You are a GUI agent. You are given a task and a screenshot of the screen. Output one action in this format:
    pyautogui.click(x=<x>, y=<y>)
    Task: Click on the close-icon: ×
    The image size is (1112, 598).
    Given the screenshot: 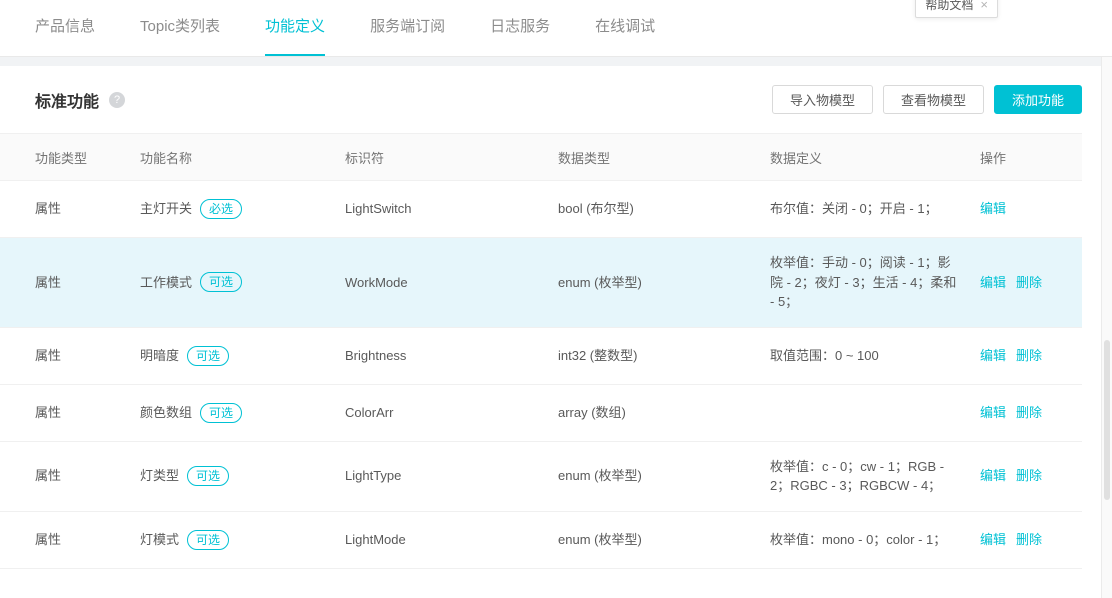 What is the action you would take?
    pyautogui.click(x=984, y=6)
    